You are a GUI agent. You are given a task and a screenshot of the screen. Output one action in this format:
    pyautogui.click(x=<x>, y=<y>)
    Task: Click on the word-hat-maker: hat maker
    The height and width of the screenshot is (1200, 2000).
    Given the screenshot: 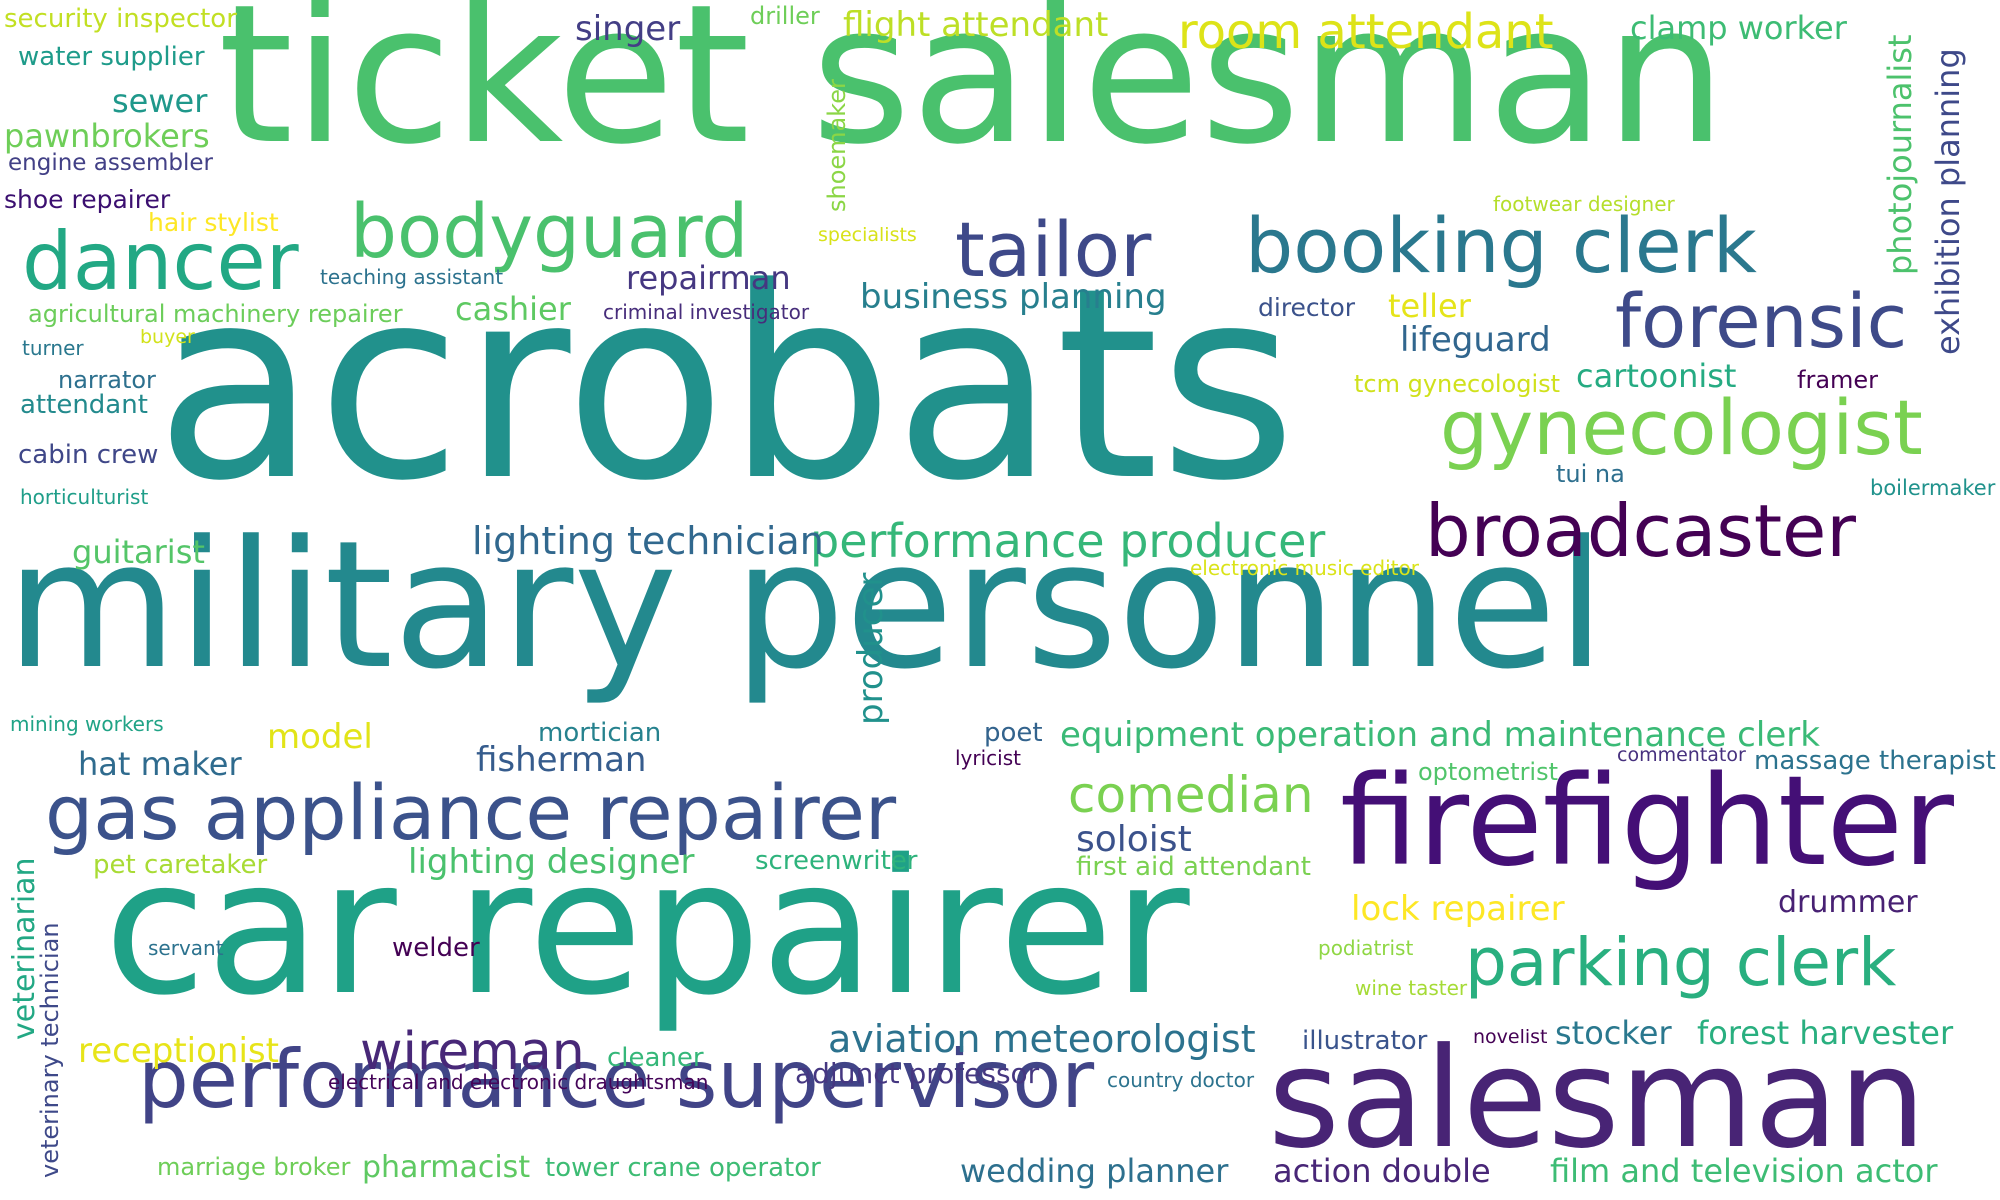 What is the action you would take?
    pyautogui.click(x=160, y=764)
    